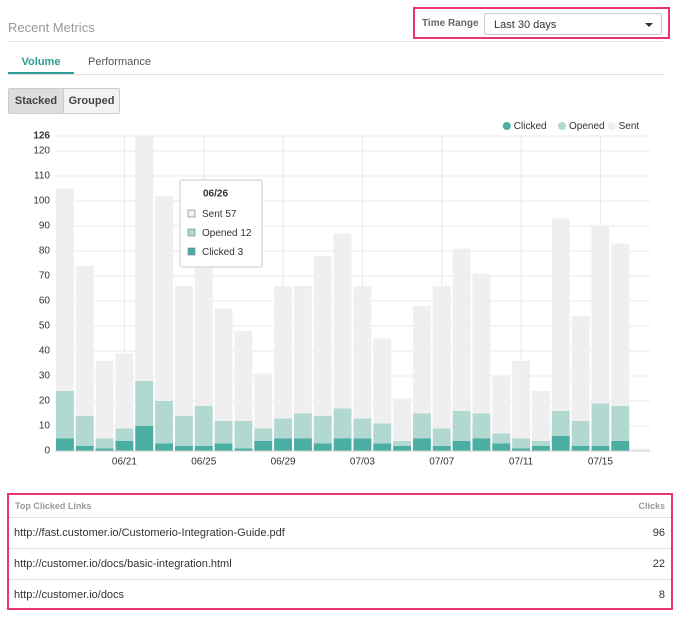 The width and height of the screenshot is (677, 618). What do you see at coordinates (587, 126) in the screenshot?
I see `legend-label: Opened` at bounding box center [587, 126].